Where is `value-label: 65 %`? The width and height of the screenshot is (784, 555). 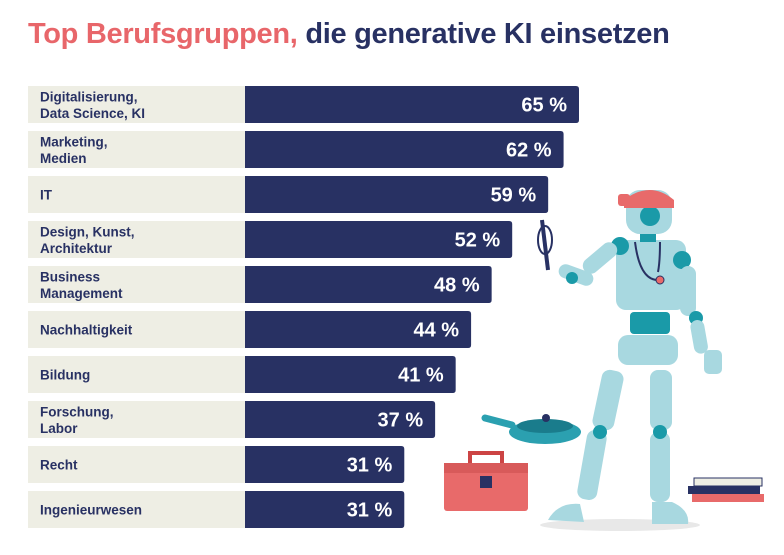 value-label: 65 % is located at coordinates (544, 106).